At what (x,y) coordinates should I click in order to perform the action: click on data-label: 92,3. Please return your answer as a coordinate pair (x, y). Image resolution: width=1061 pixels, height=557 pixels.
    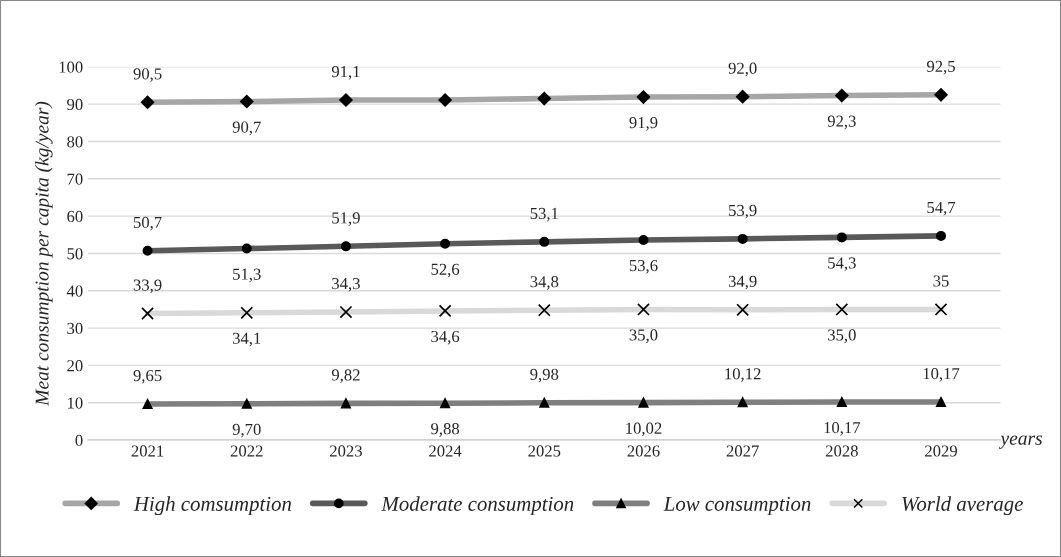
    Looking at the image, I should click on (841, 122).